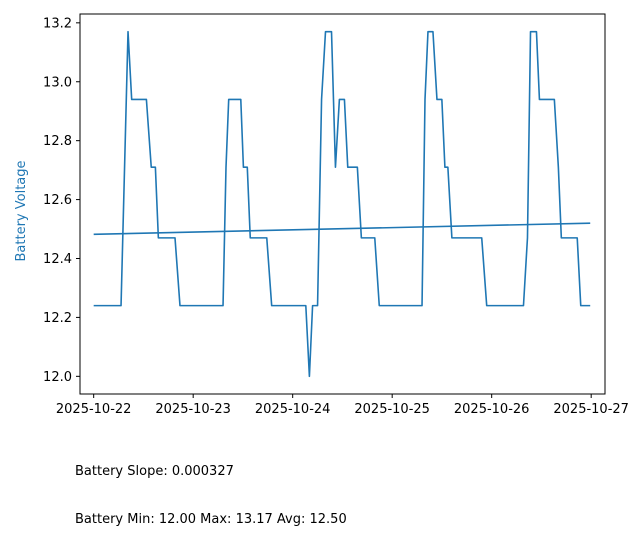 This screenshot has width=640, height=544. Describe the element at coordinates (492, 409) in the screenshot. I see `x-tick-label: 2025-10-26` at that location.